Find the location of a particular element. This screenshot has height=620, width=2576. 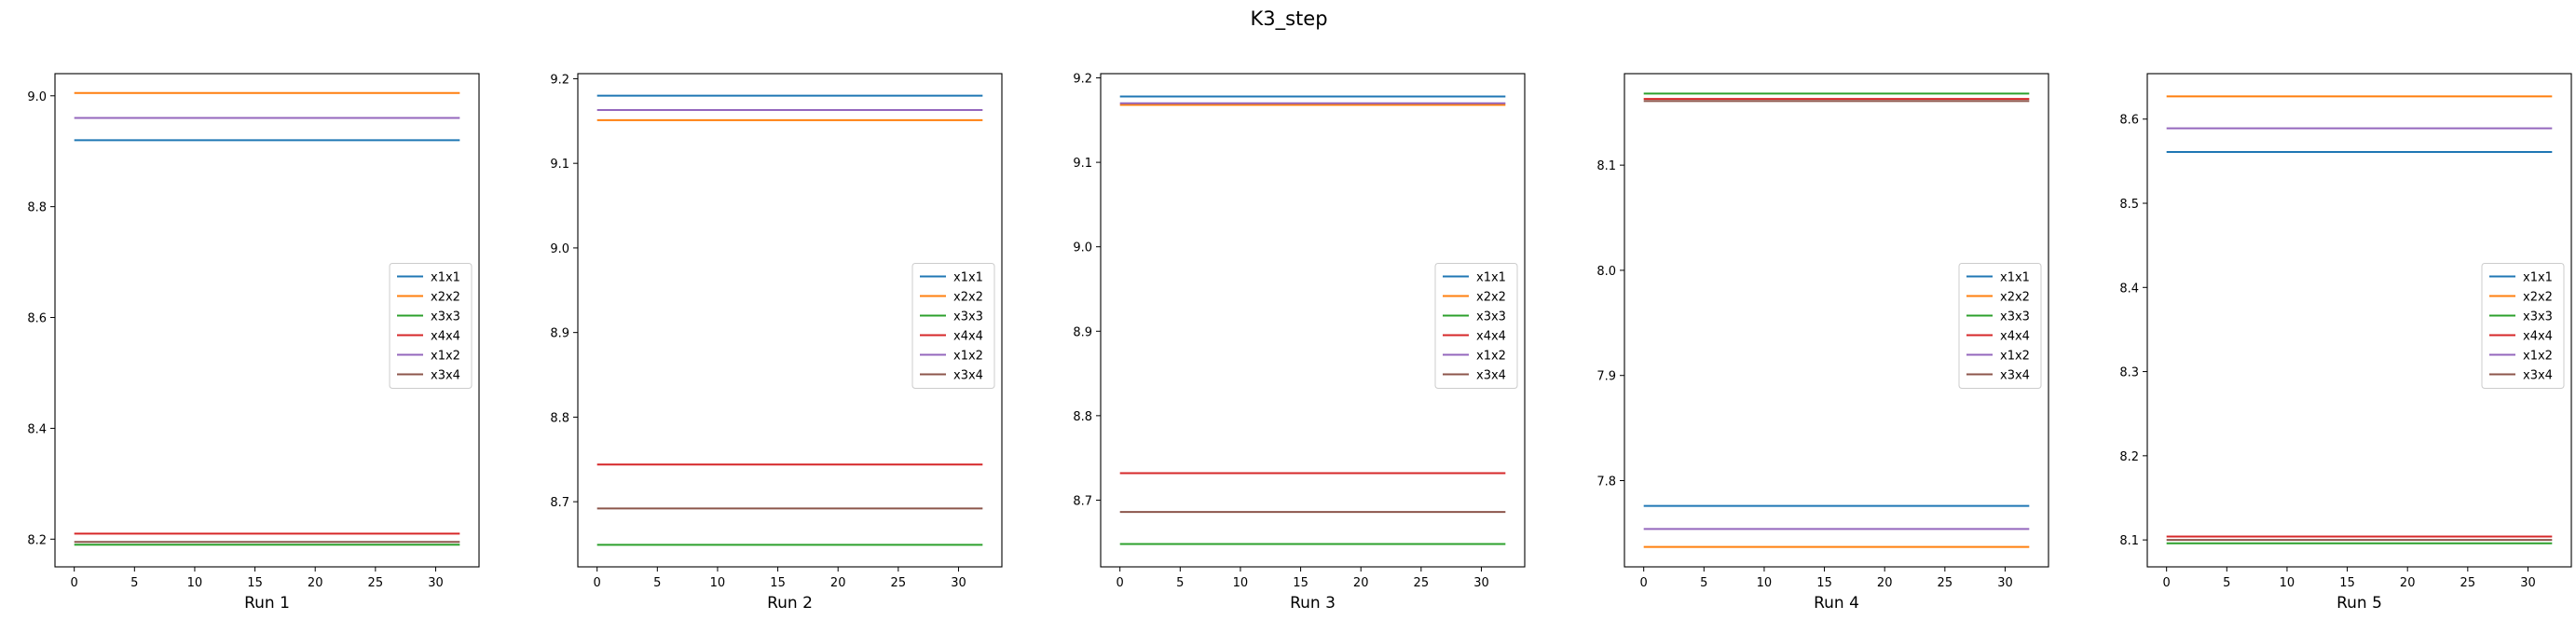

figure-title: K3_step is located at coordinates (1288, 19).